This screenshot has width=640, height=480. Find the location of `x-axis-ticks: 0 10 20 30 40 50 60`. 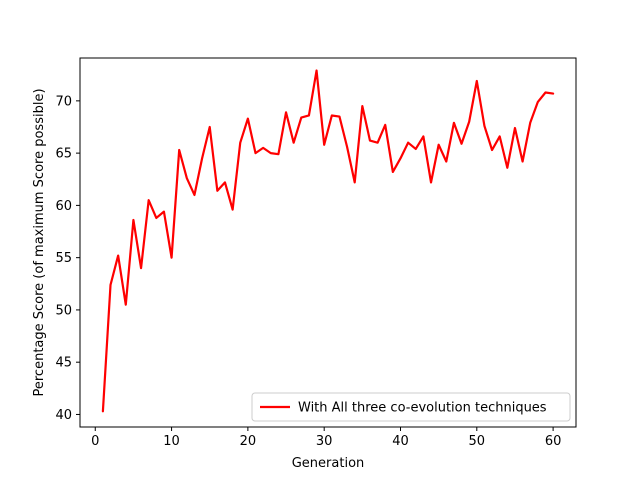

x-axis-ticks: 0 10 20 30 40 50 60 is located at coordinates (326, 438).